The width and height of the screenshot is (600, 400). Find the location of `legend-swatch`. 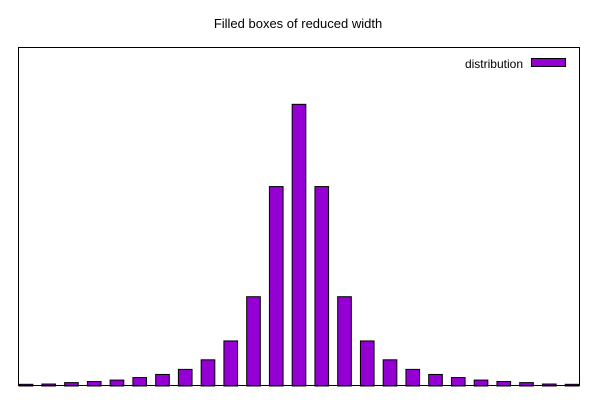

legend-swatch is located at coordinates (548, 62).